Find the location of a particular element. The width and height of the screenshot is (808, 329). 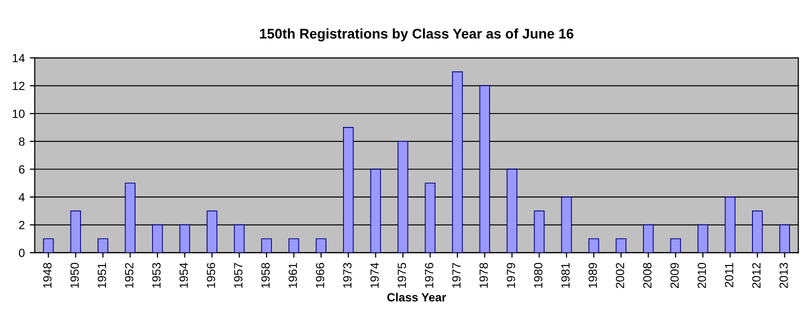

x-tick-label: 1953 is located at coordinates (156, 275).